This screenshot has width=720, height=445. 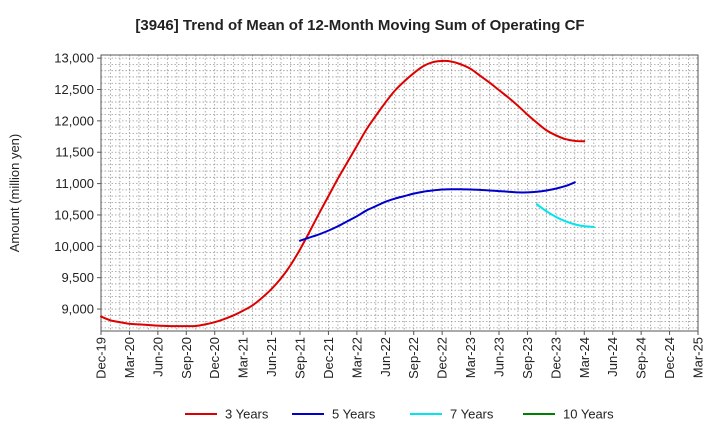 I want to click on y-tick-label: 13,000, so click(x=74, y=58).